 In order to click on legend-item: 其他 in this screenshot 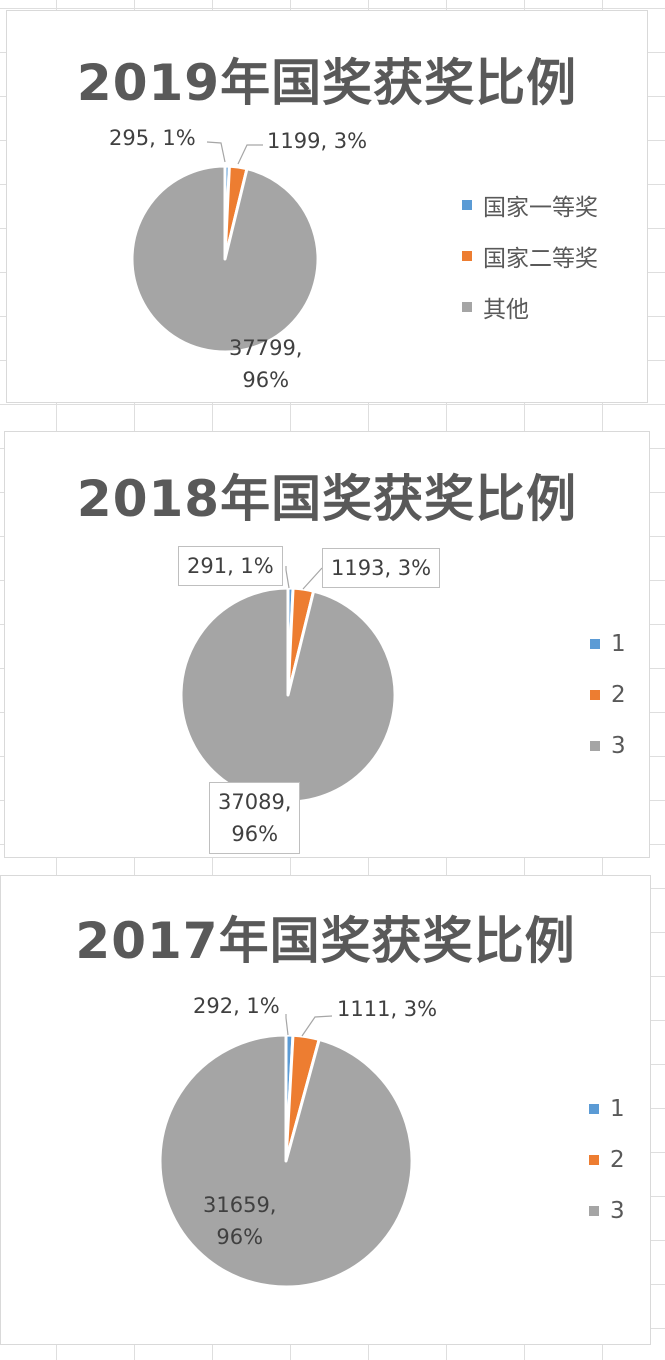, I will do `click(530, 306)`.